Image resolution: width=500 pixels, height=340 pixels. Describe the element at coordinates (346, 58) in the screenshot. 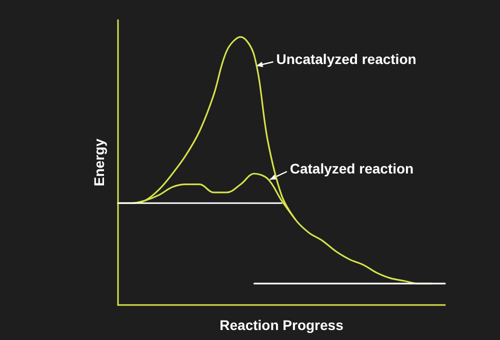

I see `series-label: Uncatalyzed reaction` at that location.